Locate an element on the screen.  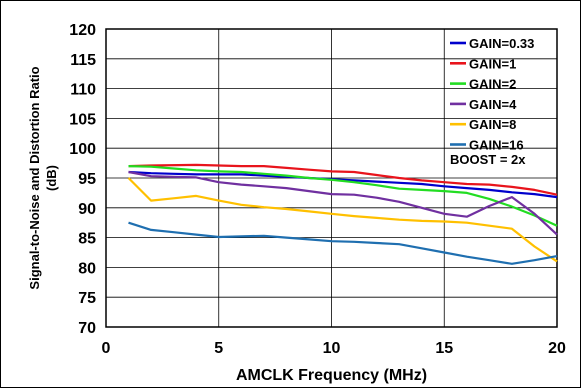
y-tick-label: 95 is located at coordinates (87, 179).